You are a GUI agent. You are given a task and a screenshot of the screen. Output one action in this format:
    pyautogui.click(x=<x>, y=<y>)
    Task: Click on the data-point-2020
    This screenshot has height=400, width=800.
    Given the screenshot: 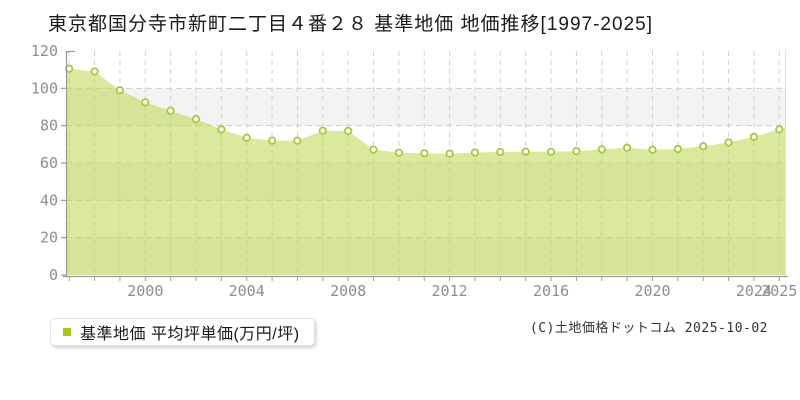 What is the action you would take?
    pyautogui.click(x=652, y=149)
    